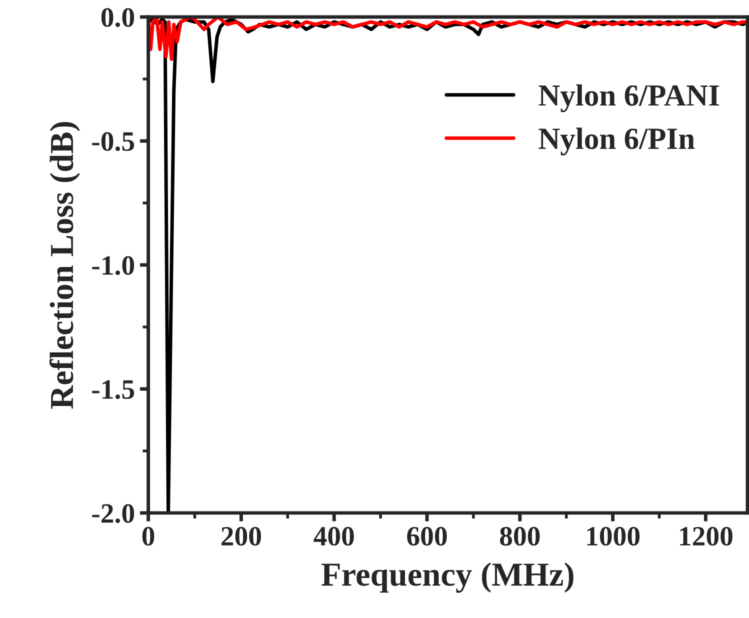 Image resolution: width=749 pixels, height=618 pixels. What do you see at coordinates (613, 536) in the screenshot?
I see `x-tick-label: 1000` at bounding box center [613, 536].